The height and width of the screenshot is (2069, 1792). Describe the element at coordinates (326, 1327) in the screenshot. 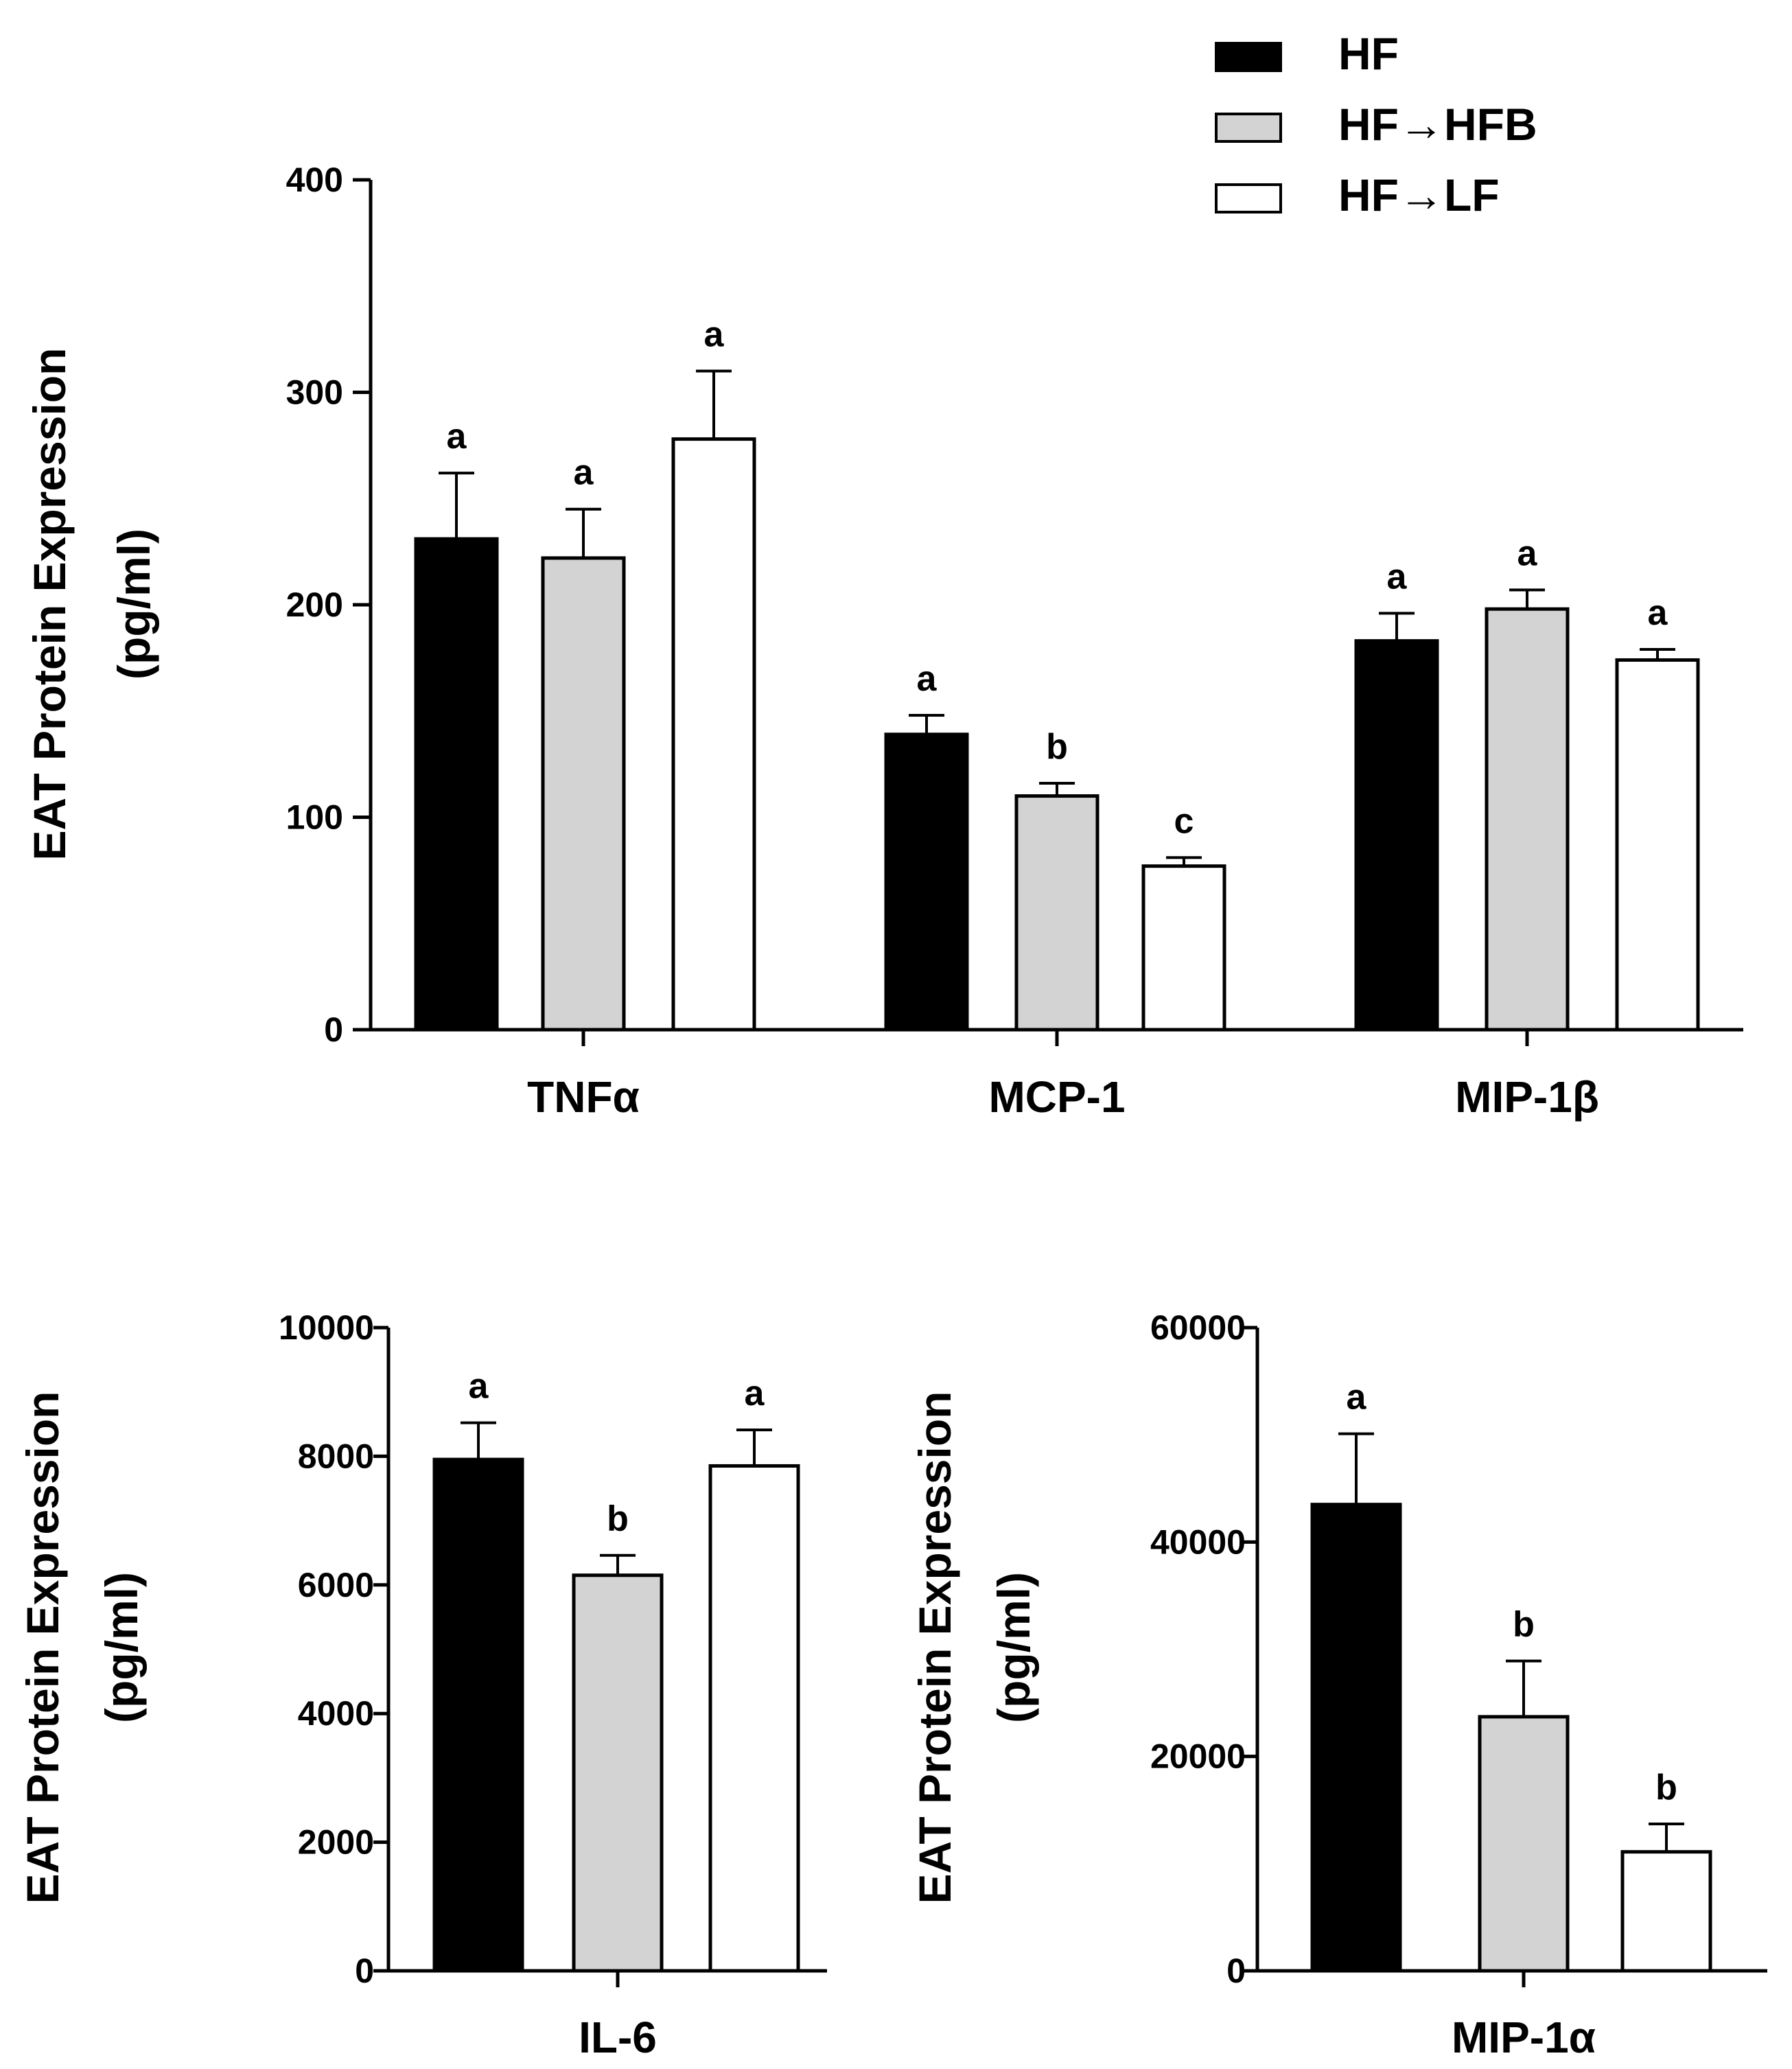

I see `y-tick-label: 10000` at that location.